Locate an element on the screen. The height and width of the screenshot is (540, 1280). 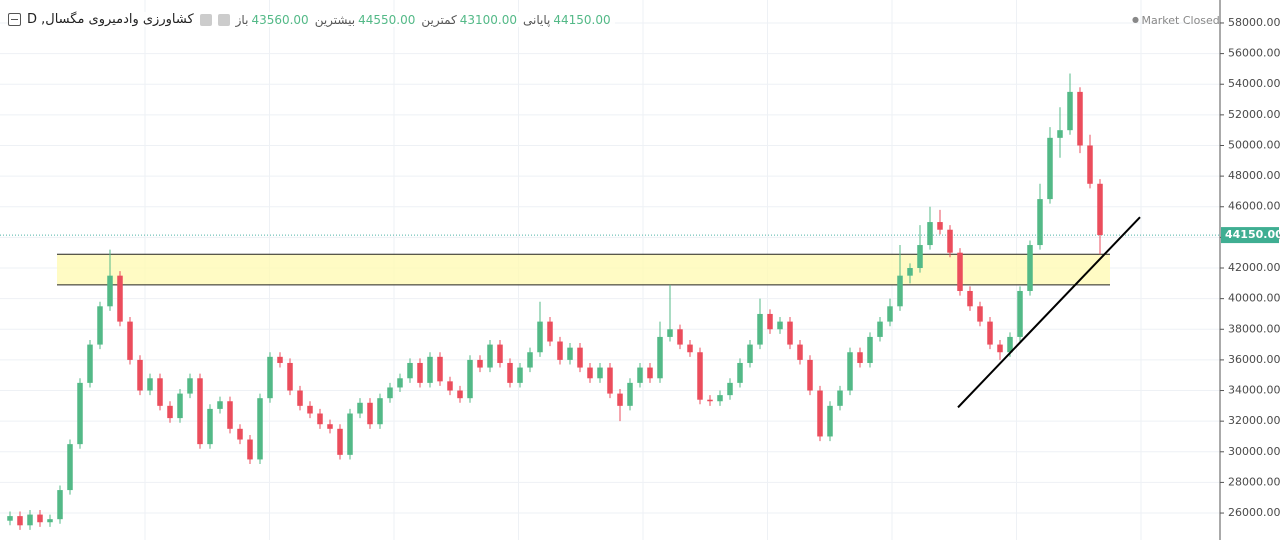
ohlc-value: 43560.00 is located at coordinates (280, 19).